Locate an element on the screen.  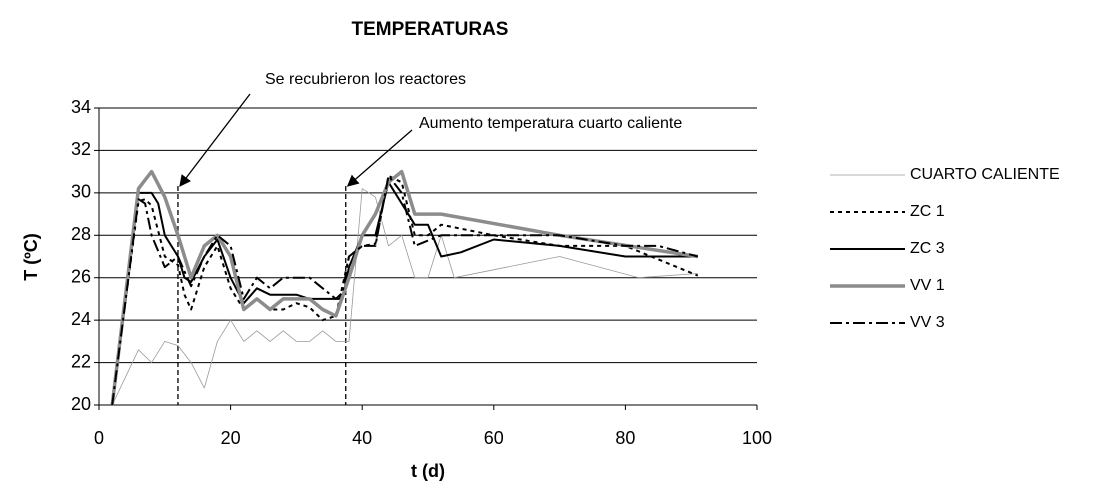
annotation-text: Se recubrieron los reactores is located at coordinates (365, 79).